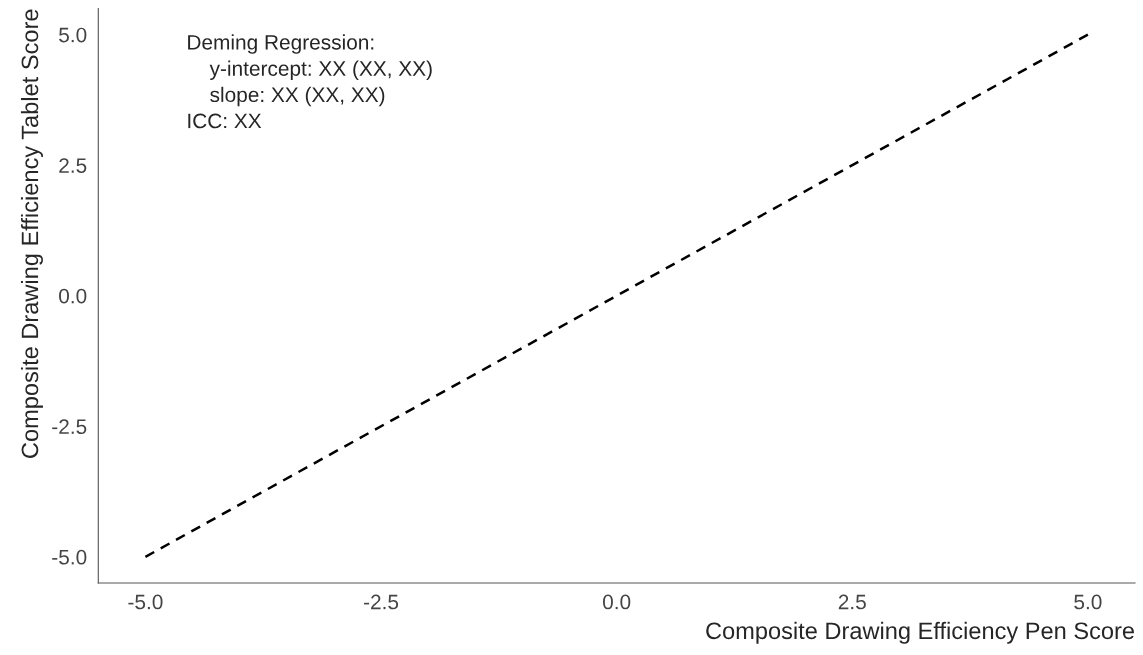 Image resolution: width=1143 pixels, height=655 pixels. I want to click on x-tick-label: 0.0, so click(616, 602).